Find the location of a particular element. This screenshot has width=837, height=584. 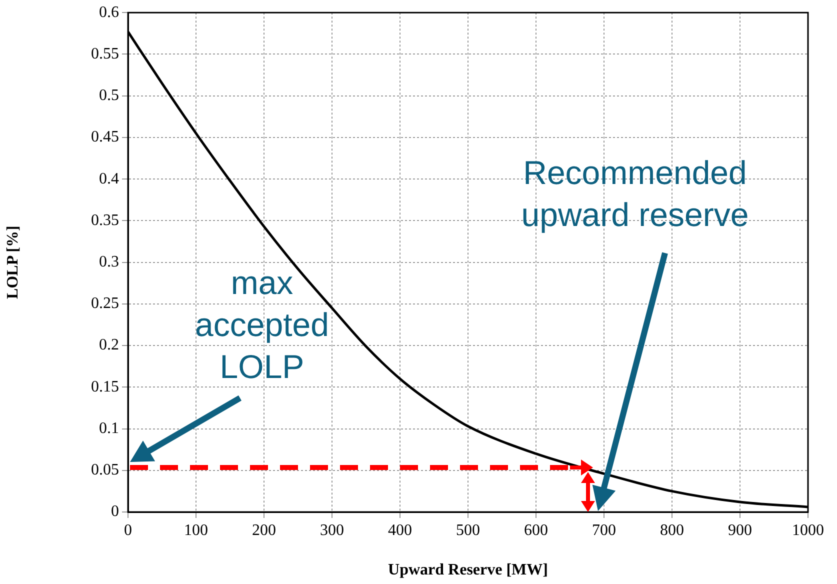

y-axis-title: LOLP [%] is located at coordinates (13, 262).